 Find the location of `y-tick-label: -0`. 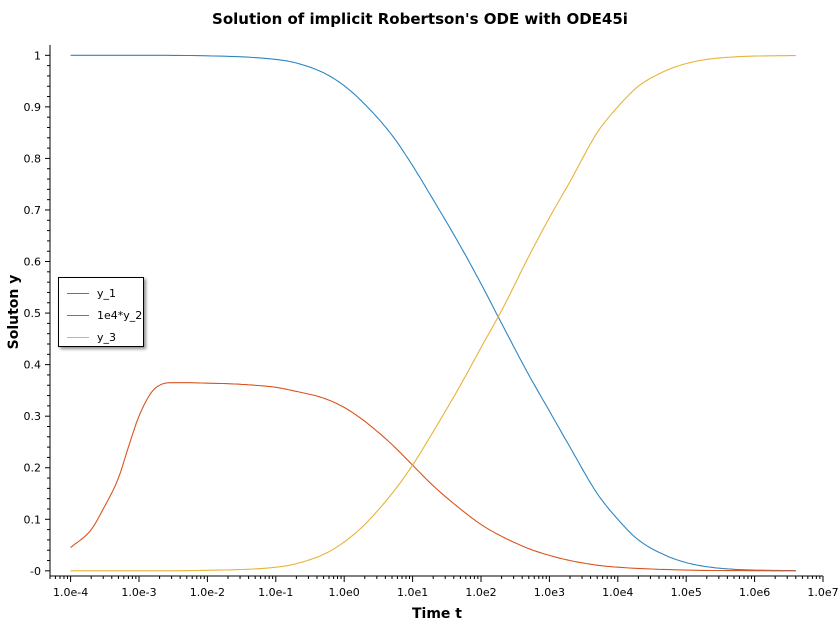

y-tick-label: -0 is located at coordinates (35, 571).